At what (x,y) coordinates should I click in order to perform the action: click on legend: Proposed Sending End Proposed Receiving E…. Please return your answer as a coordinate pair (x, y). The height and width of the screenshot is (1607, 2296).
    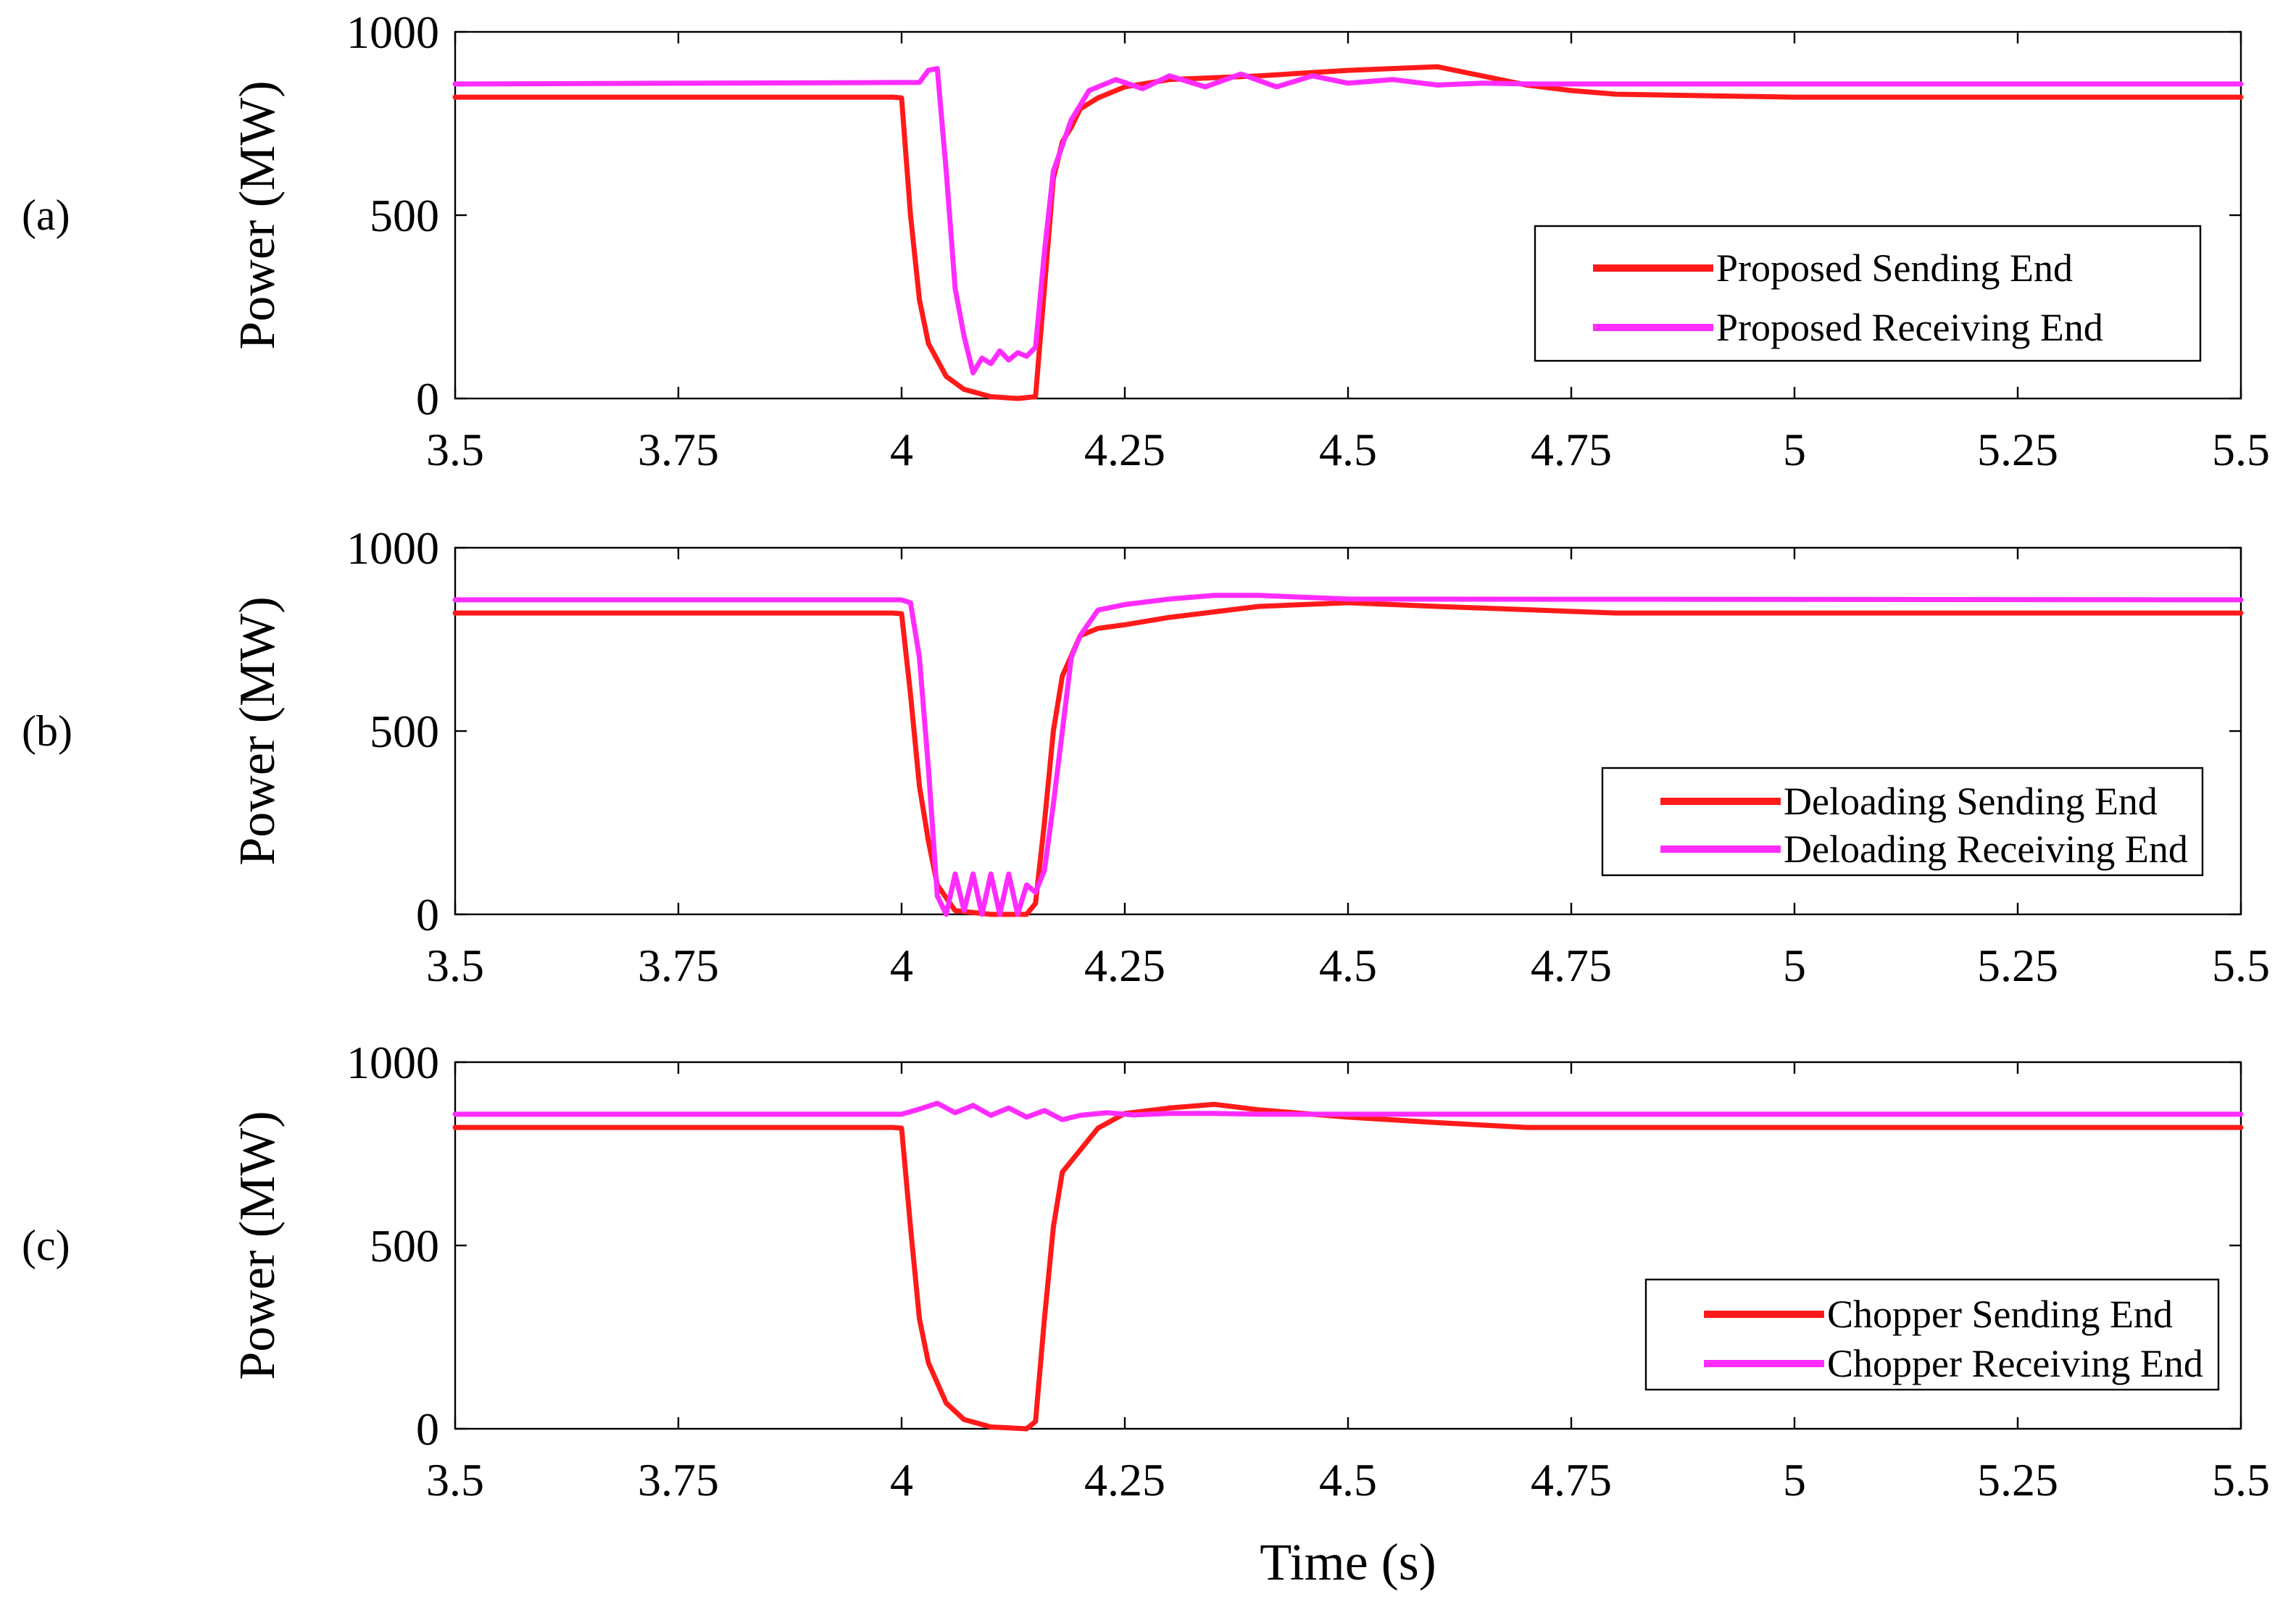
    Looking at the image, I should click on (1868, 293).